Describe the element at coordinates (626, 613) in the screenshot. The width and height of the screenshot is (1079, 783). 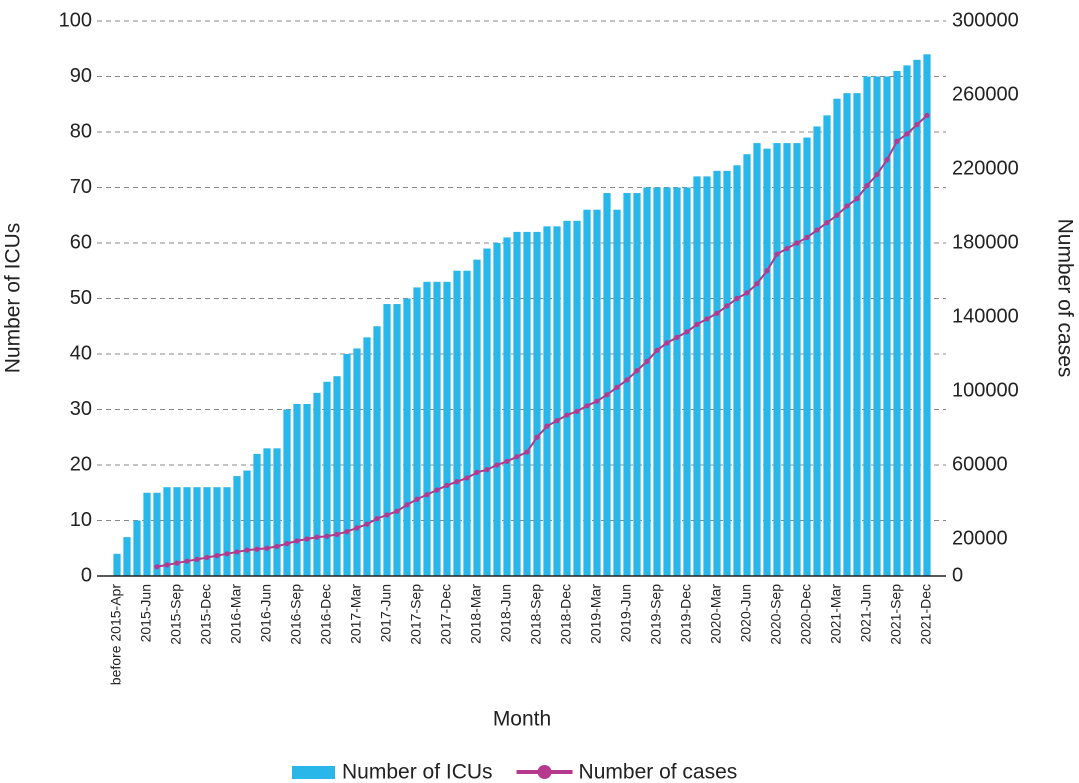
I see `x-tick-label: 2019-Jun` at that location.